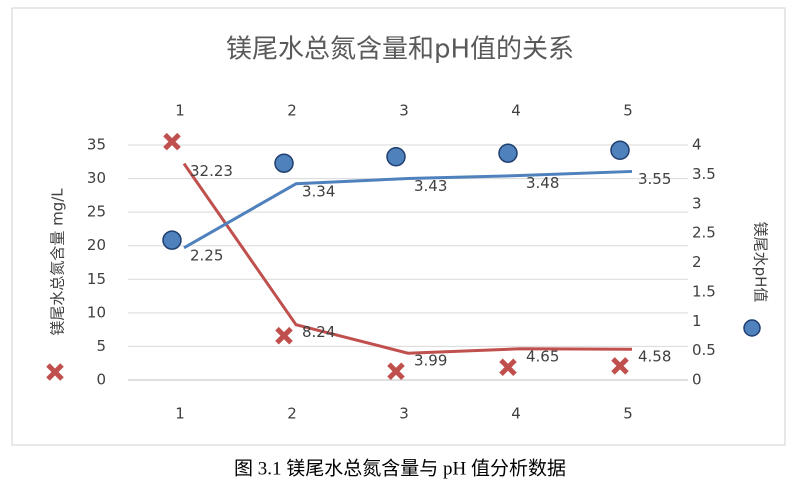 Image resolution: width=800 pixels, height=490 pixels. Describe the element at coordinates (542, 183) in the screenshot. I see `value-label: 3.48` at that location.